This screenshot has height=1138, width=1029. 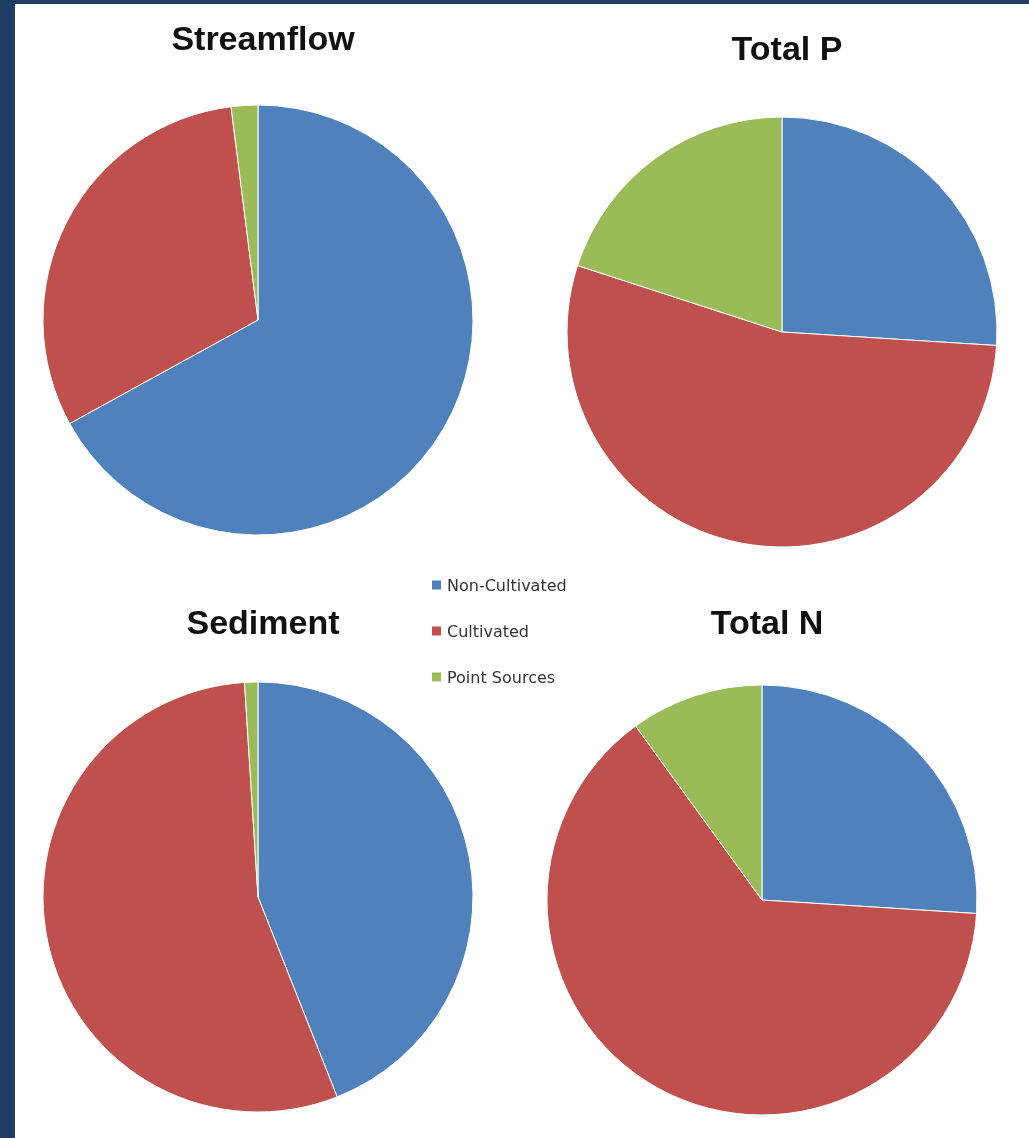 I want to click on text: Sediment, so click(x=263, y=622).